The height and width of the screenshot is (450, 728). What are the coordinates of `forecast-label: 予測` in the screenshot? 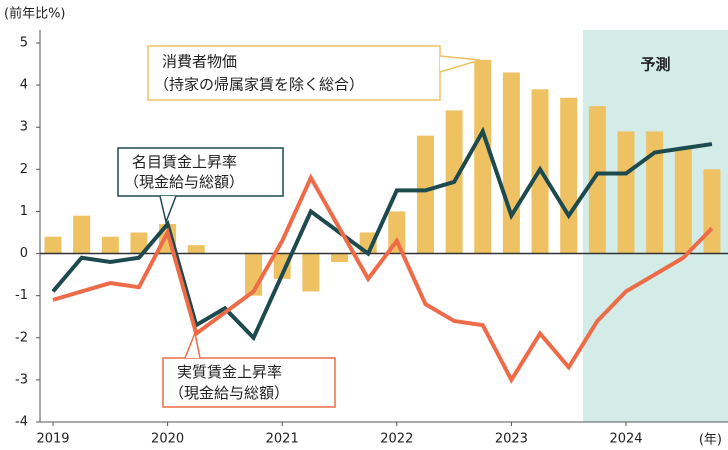 It's located at (656, 65).